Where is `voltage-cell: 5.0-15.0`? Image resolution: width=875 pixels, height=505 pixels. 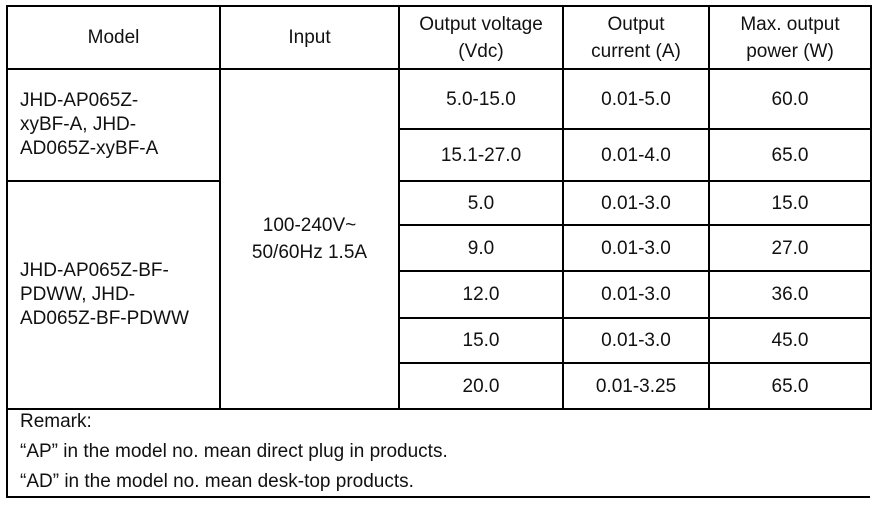
voltage-cell: 5.0-15.0 is located at coordinates (481, 99).